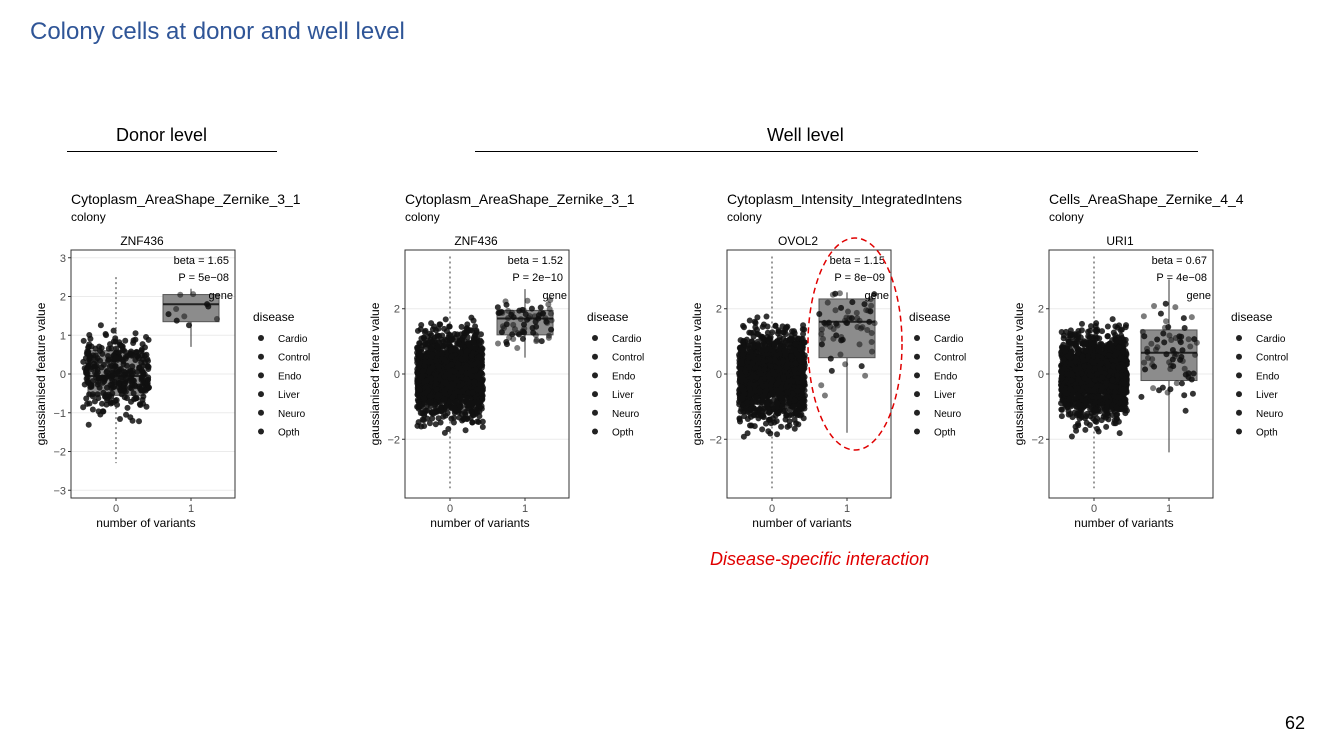 The width and height of the screenshot is (1333, 750). What do you see at coordinates (145, 523) in the screenshot?
I see `x-axis-label: number of variants` at bounding box center [145, 523].